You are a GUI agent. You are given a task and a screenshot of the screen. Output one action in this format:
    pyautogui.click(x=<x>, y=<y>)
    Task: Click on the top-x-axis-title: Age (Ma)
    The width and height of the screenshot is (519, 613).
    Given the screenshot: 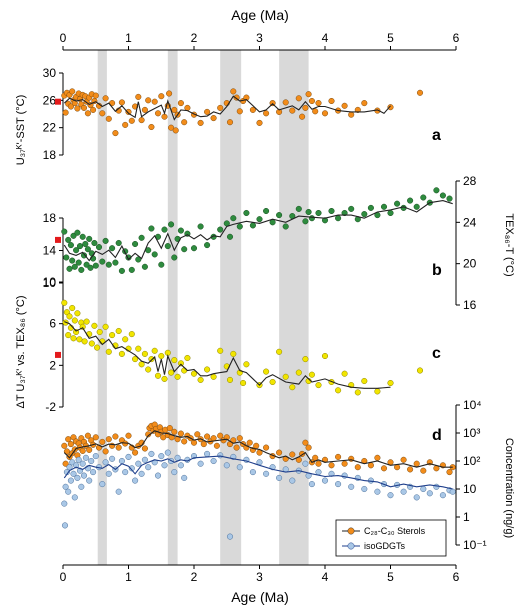 What is the action you would take?
    pyautogui.click(x=260, y=15)
    